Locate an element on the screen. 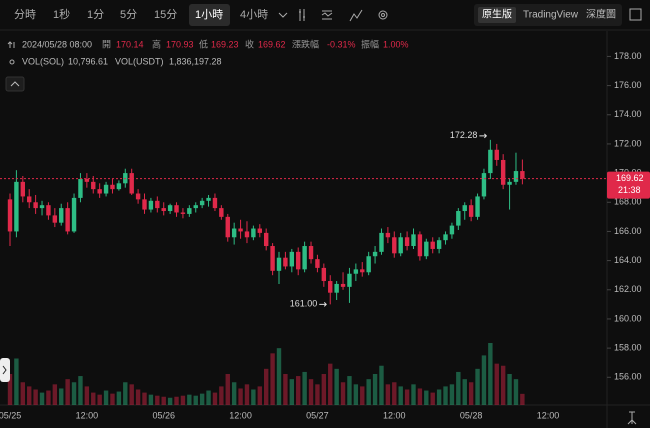 This screenshot has height=428, width=650. info-label: 振幅 is located at coordinates (370, 43).